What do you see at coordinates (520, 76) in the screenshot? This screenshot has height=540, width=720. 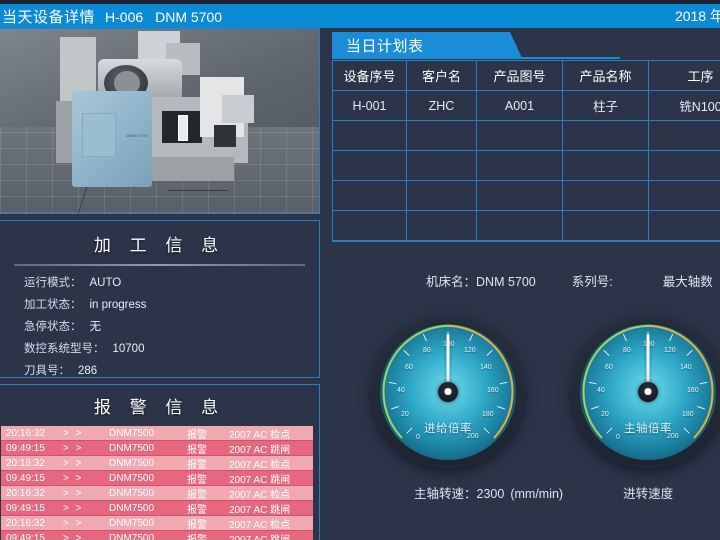 I see `plan-col-header-drawing-no: 产品图号` at bounding box center [520, 76].